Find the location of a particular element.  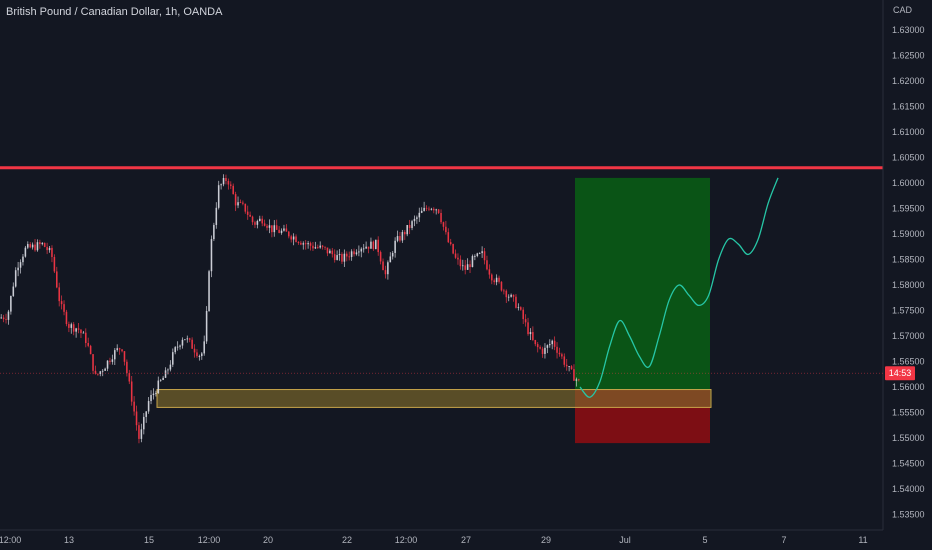

y-tick-label: 1.56500 is located at coordinates (908, 362).